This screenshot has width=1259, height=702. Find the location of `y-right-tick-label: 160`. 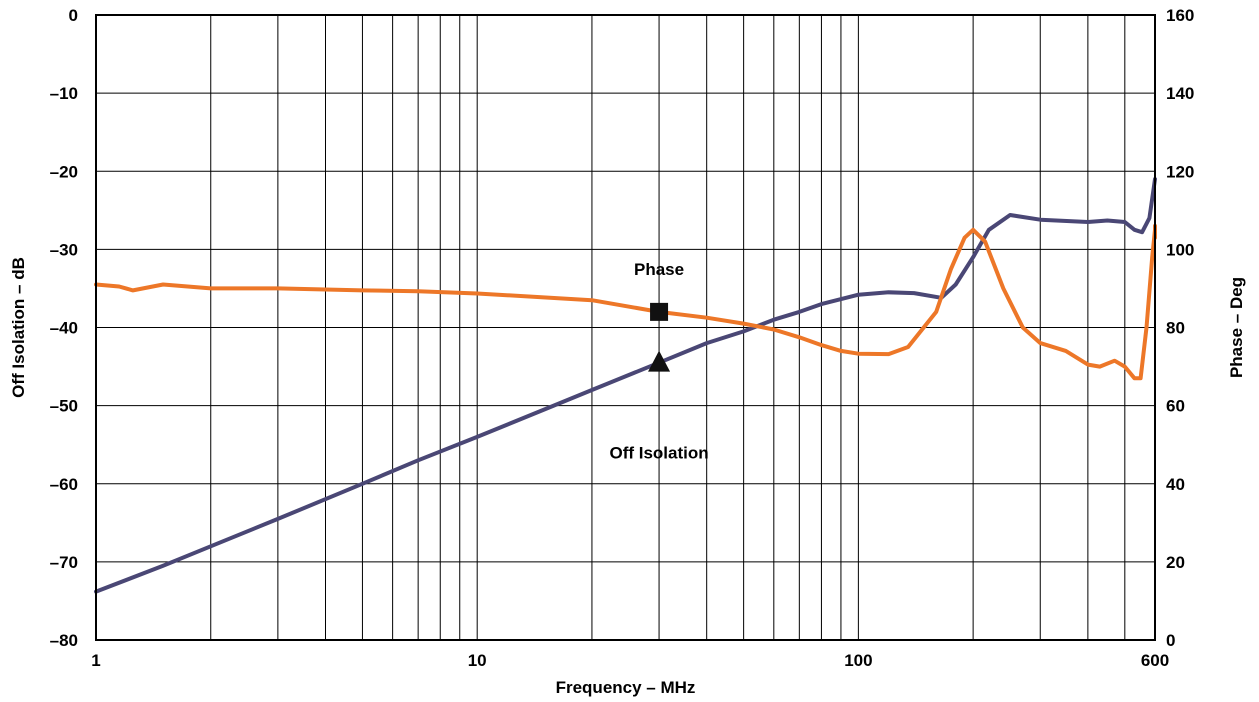

y-right-tick-label: 160 is located at coordinates (1180, 15).